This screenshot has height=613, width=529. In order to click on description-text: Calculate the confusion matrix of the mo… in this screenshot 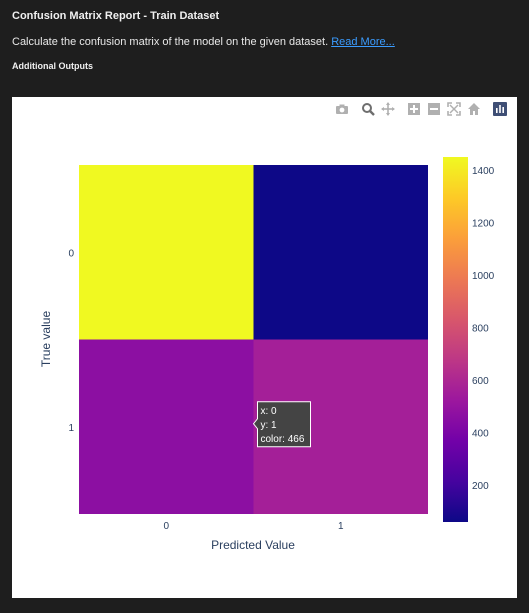, I will do `click(170, 42)`.